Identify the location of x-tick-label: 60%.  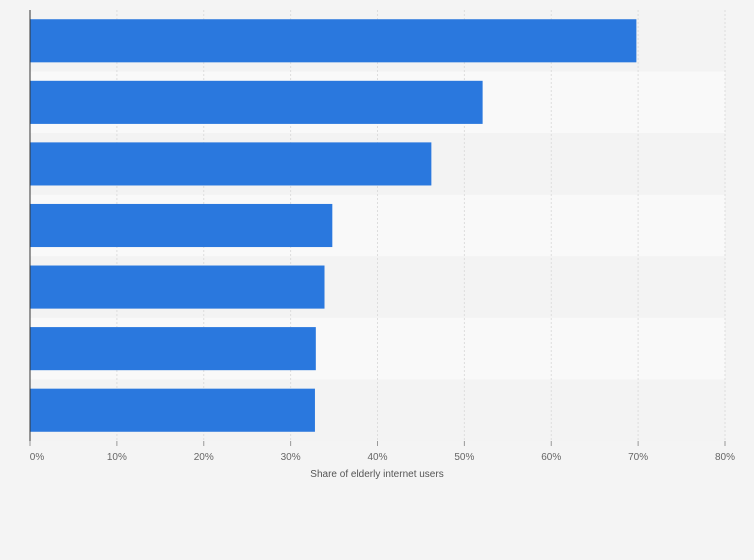
(551, 457).